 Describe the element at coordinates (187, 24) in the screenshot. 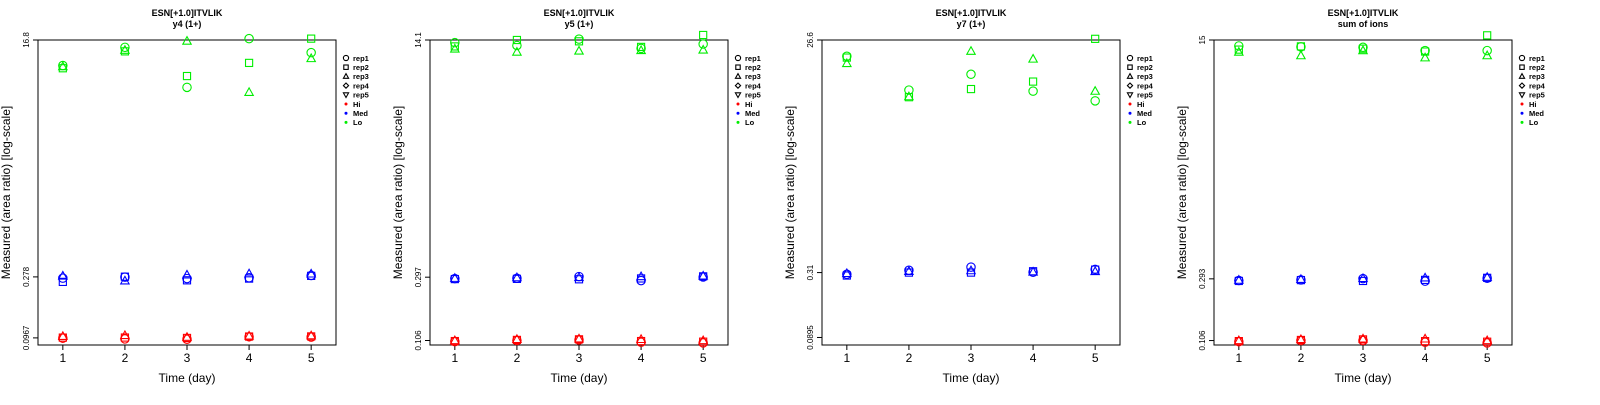

I see `chart-subtitle: y4 (1+)` at that location.